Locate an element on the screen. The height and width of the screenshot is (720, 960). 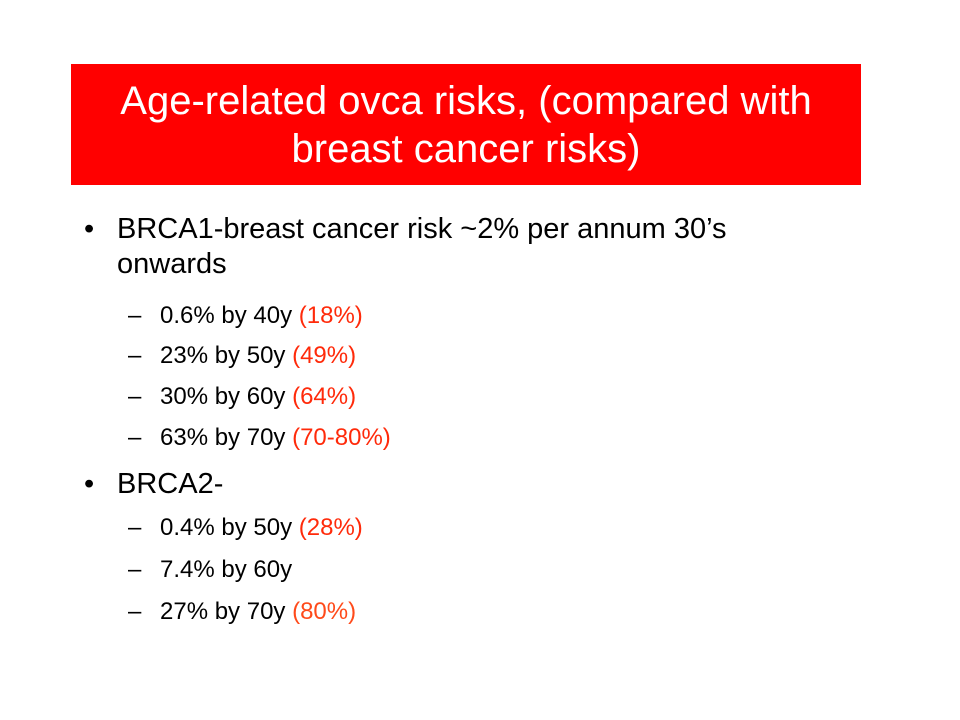
comparison-value: (70-80%) is located at coordinates (341, 437).